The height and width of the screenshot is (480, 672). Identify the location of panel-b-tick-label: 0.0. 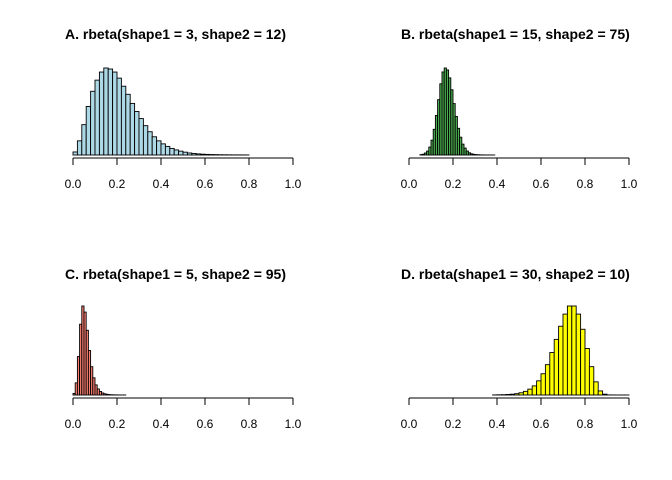
(409, 184).